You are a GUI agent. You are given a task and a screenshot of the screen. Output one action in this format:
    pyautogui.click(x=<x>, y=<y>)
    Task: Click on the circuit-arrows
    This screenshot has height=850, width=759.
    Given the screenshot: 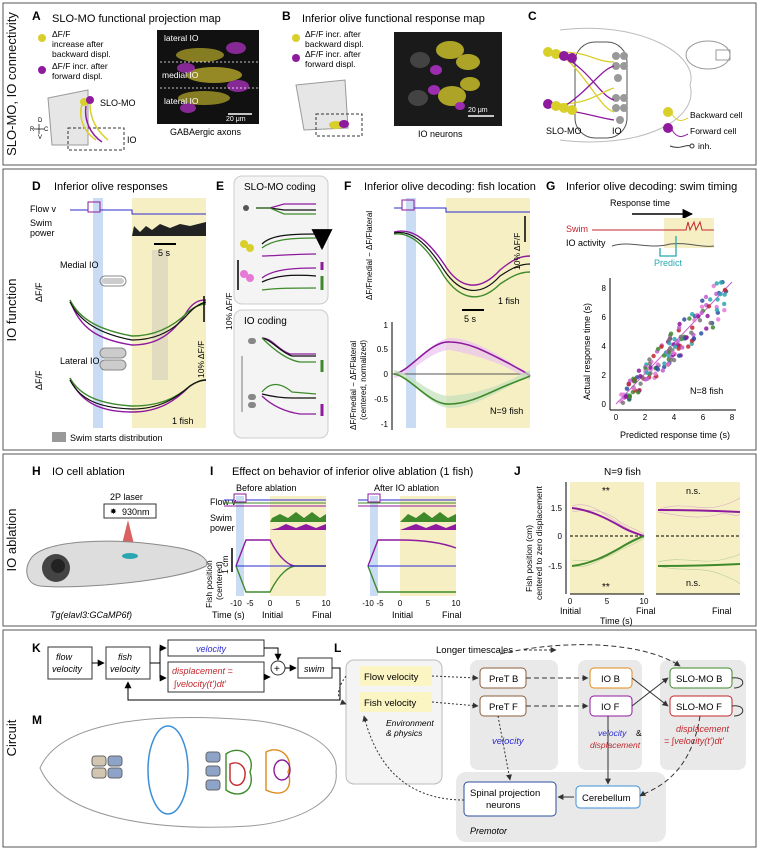 What is the action you would take?
    pyautogui.click(x=541, y=722)
    